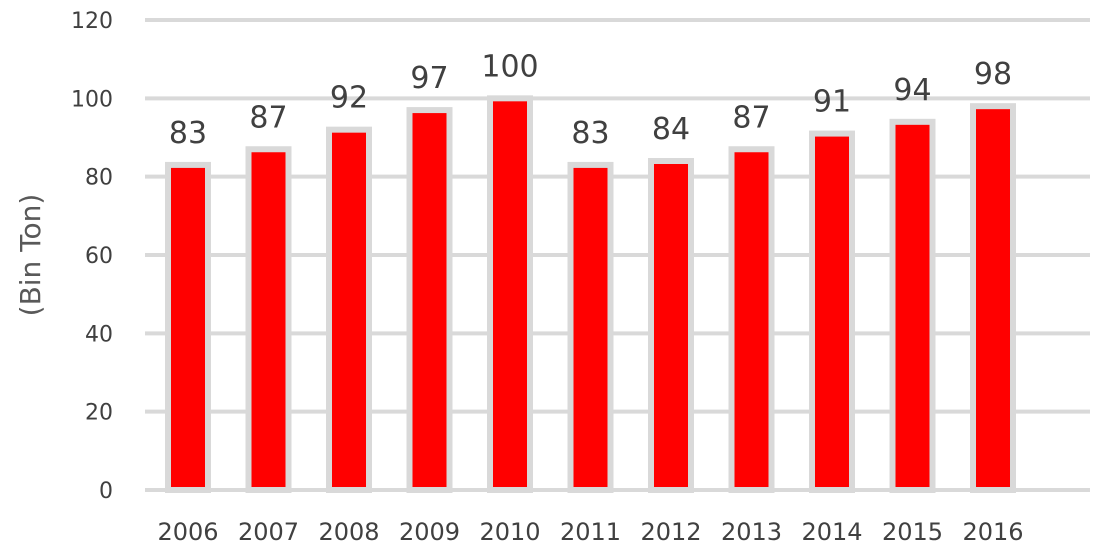 The width and height of the screenshot is (1103, 546). I want to click on x-tick-label: 2006, so click(187, 532).